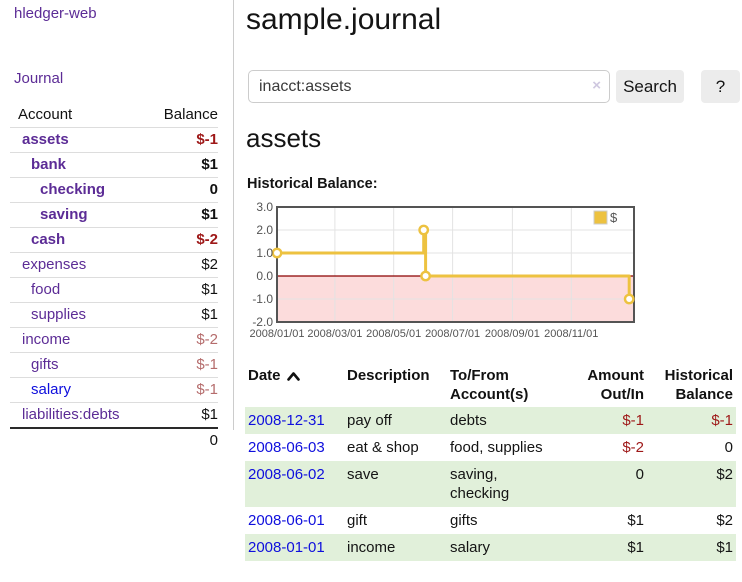  Describe the element at coordinates (286, 474) in the screenshot. I see `register-date-link: 2008-06-02` at that location.